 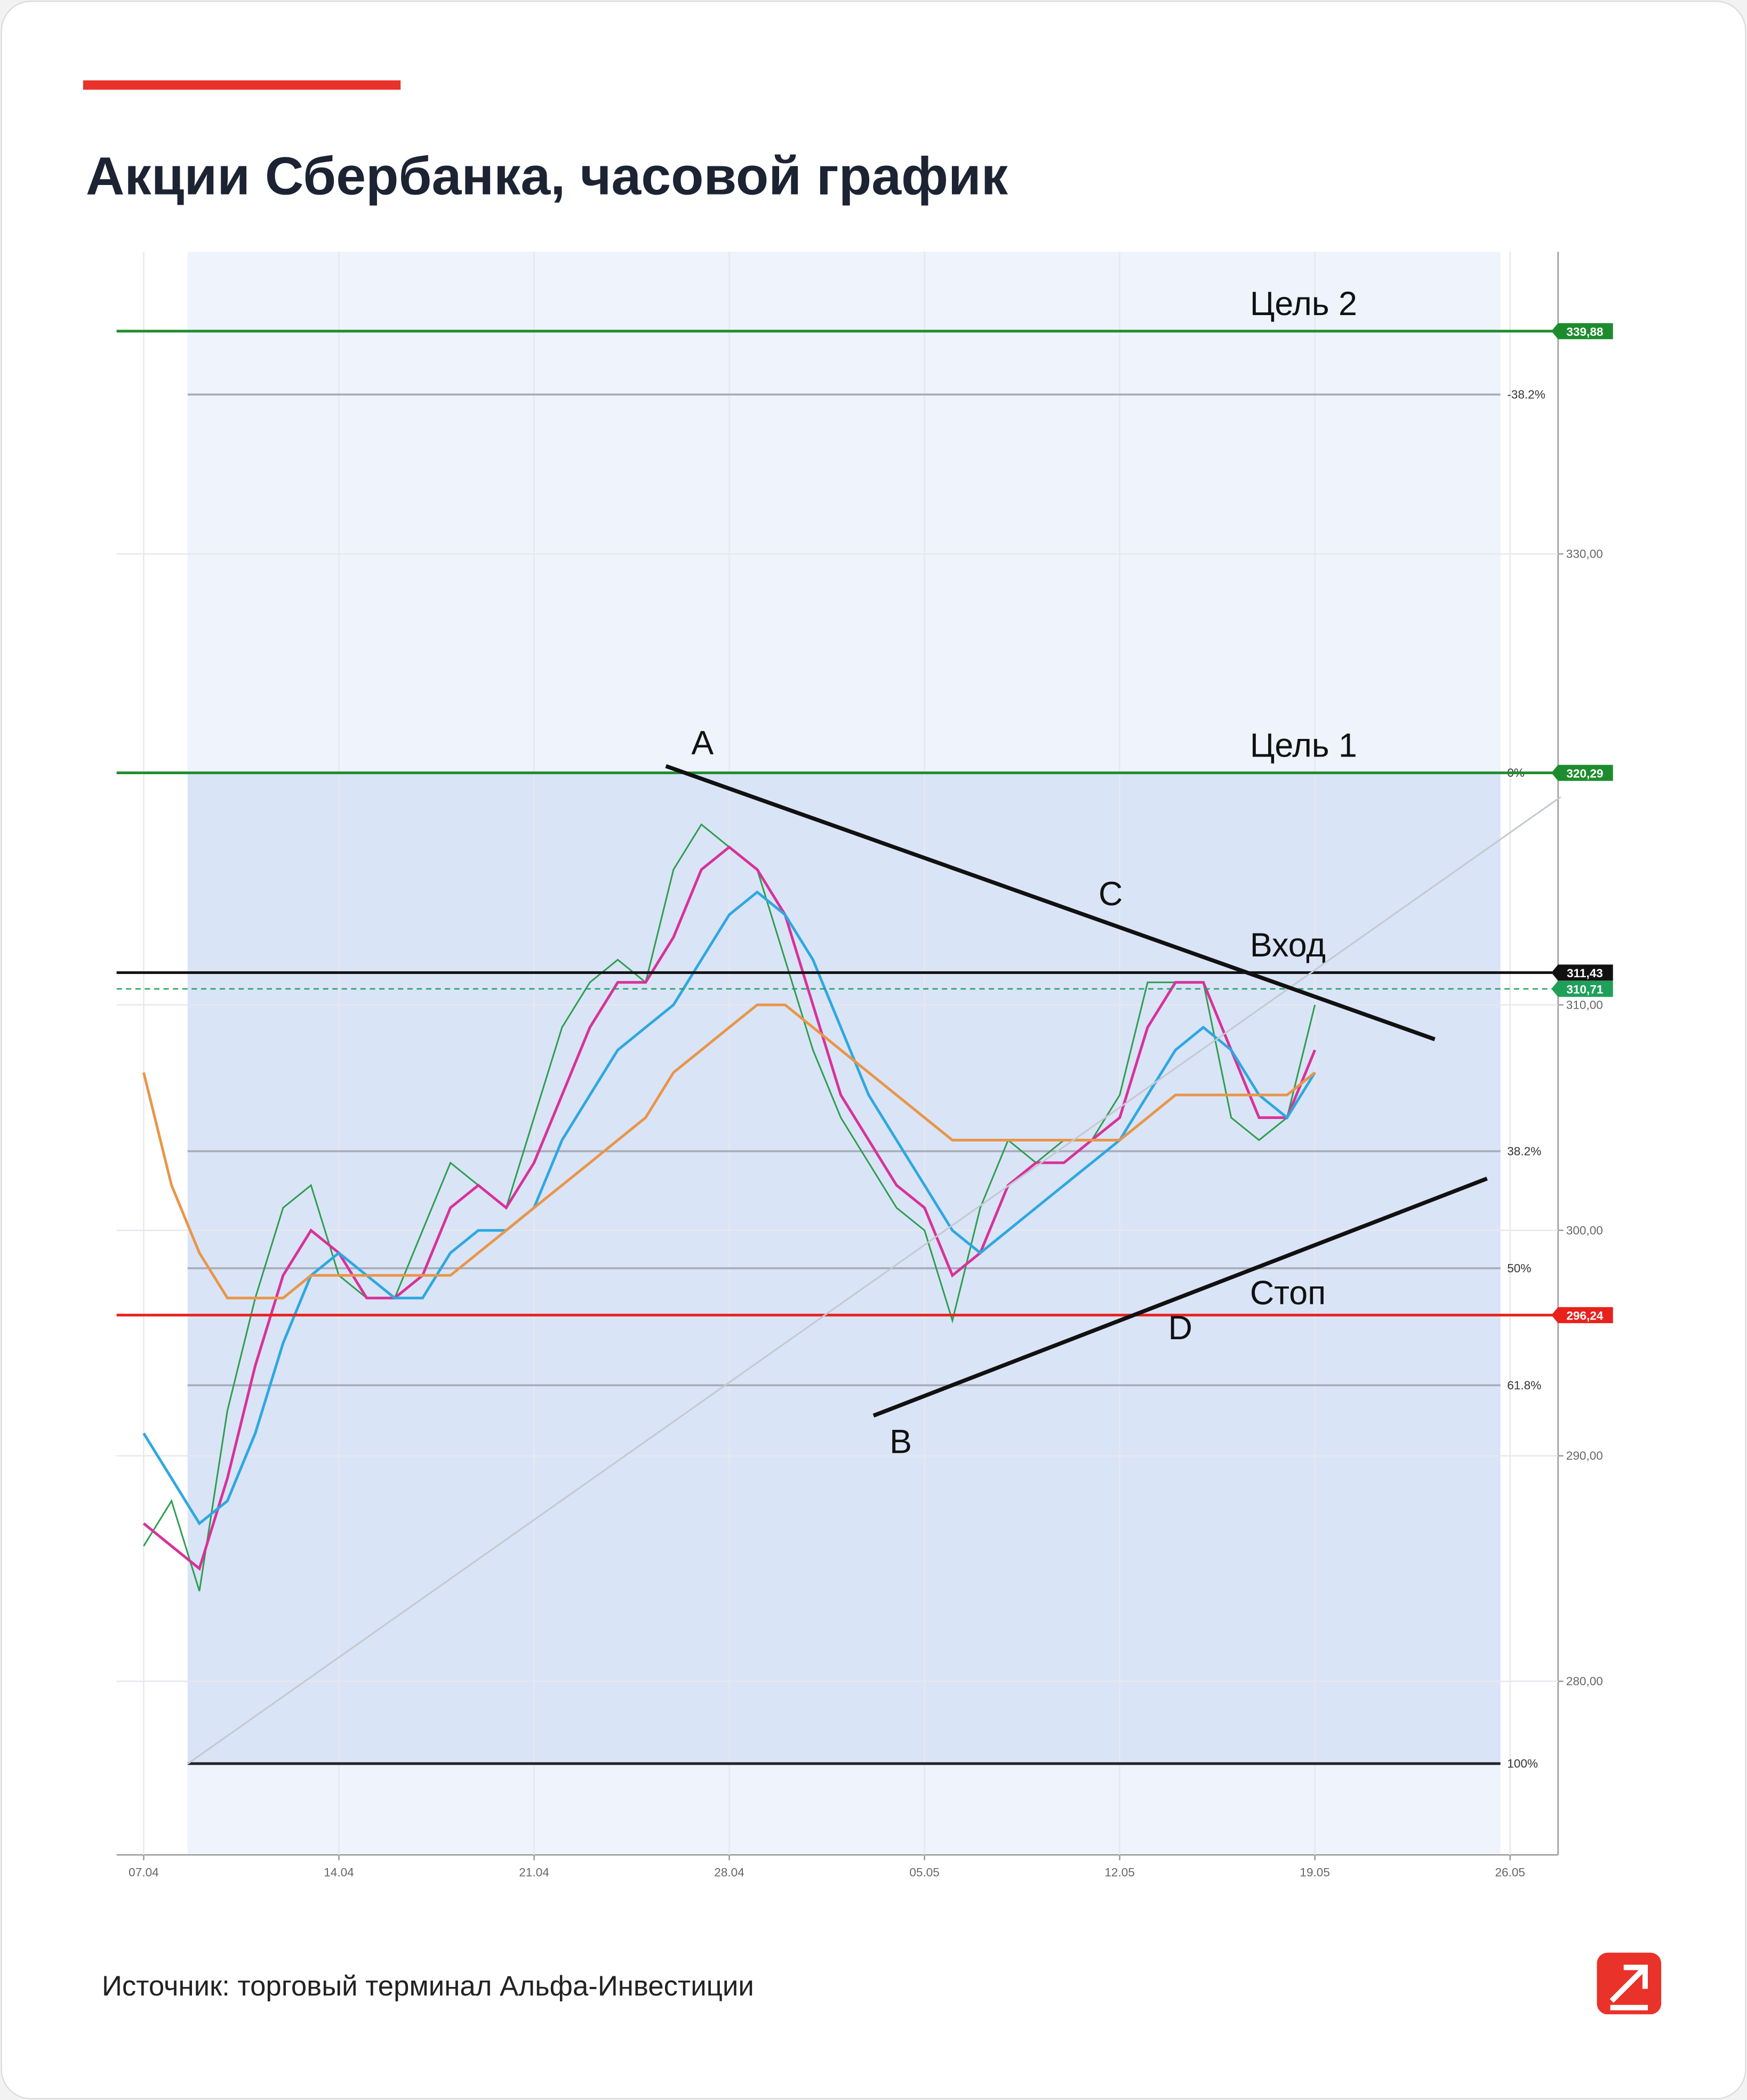 What do you see at coordinates (1180, 1297) in the screenshot?
I see `trendline-bd` at bounding box center [1180, 1297].